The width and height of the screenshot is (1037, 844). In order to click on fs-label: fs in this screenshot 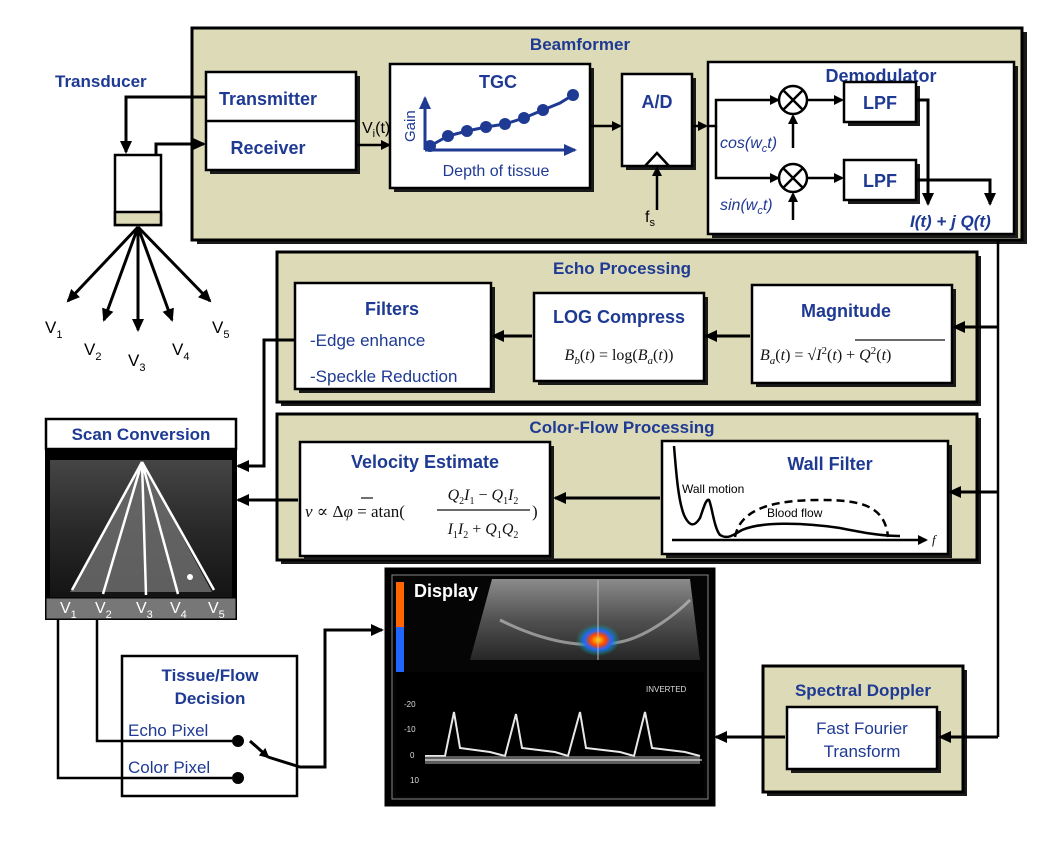, I will do `click(650, 219)`.